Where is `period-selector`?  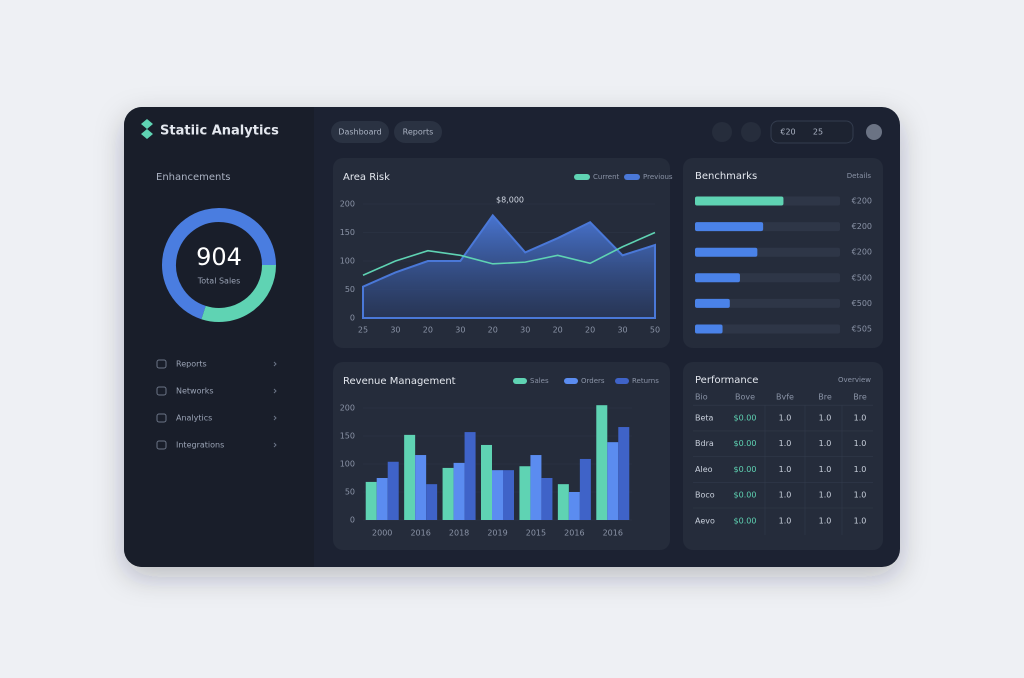 period-selector is located at coordinates (812, 132).